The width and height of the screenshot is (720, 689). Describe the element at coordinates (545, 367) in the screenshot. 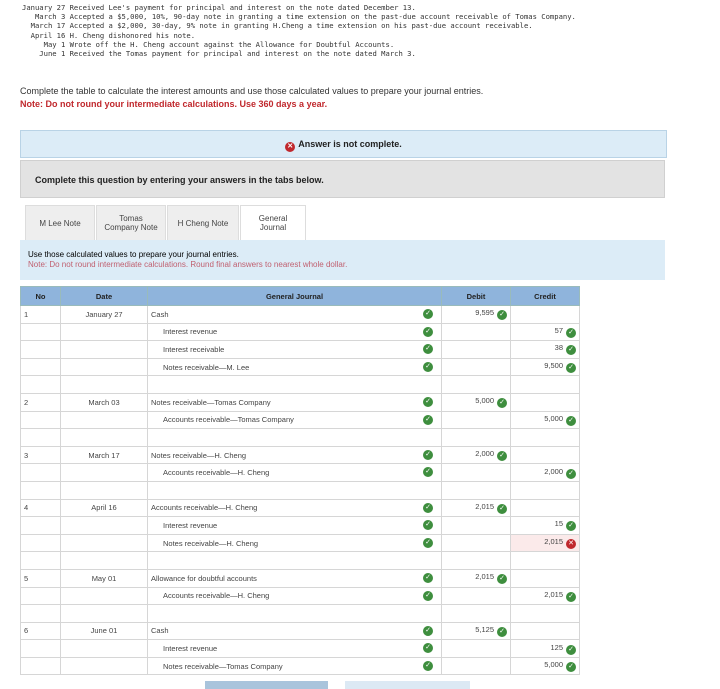

I see `cell-credit: 9,500 ✓` at that location.